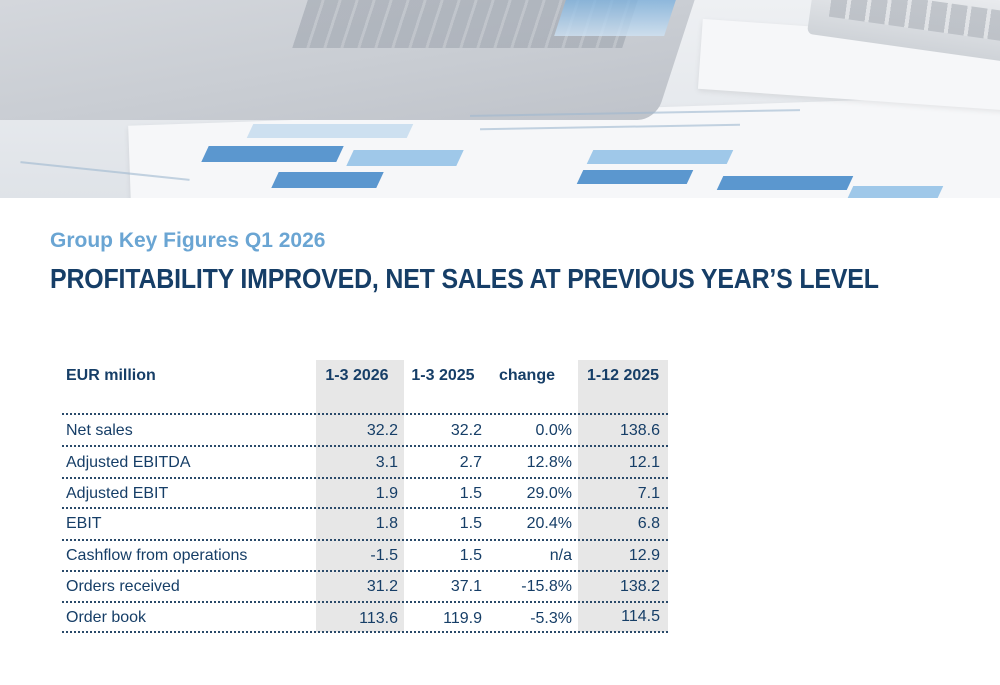  I want to click on cell-change: 12.8%, so click(549, 462).